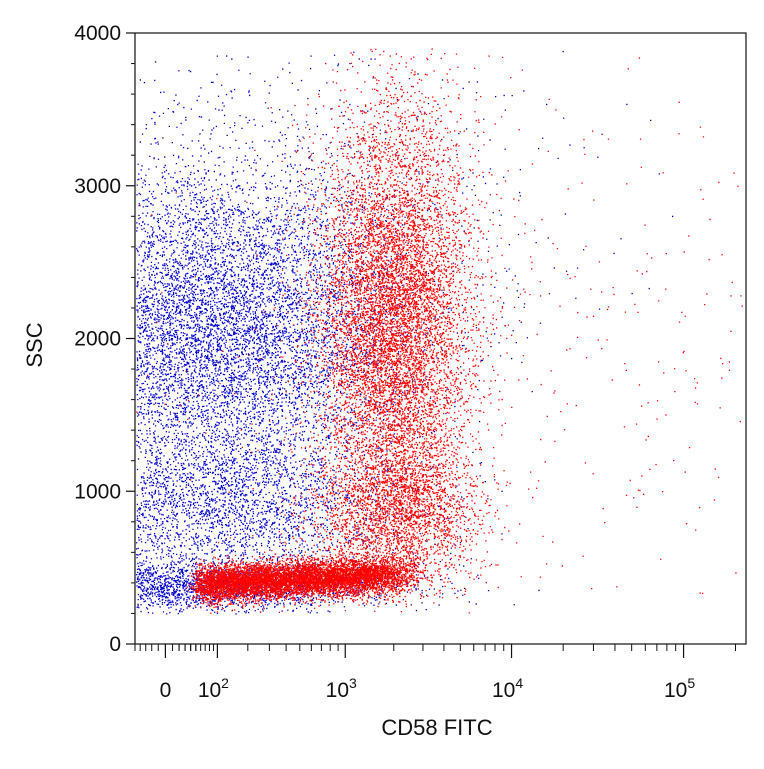 The height and width of the screenshot is (769, 764). I want to click on x-tick-label: 0, so click(166, 690).